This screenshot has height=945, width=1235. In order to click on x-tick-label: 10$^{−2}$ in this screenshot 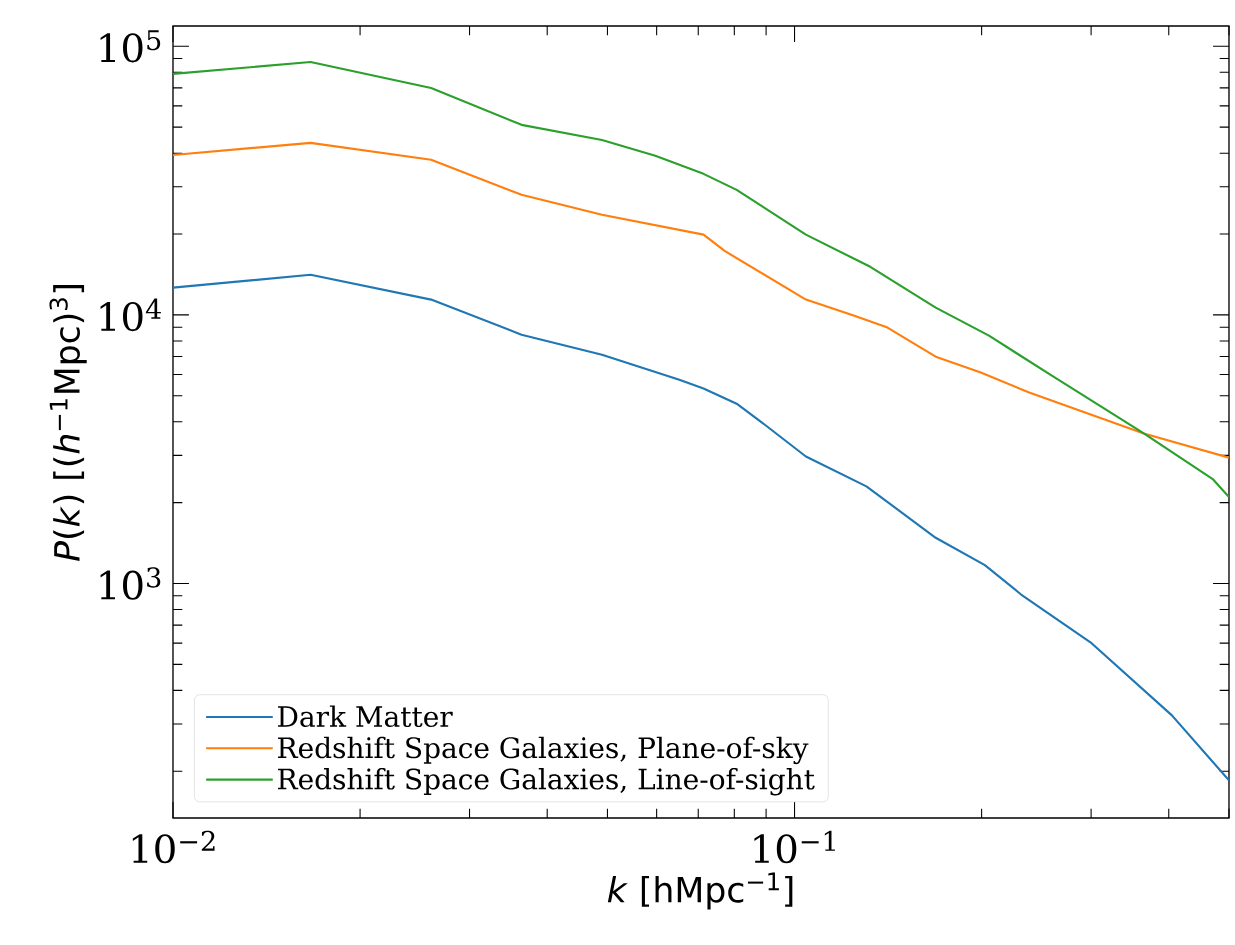, I will do `click(173, 847)`.